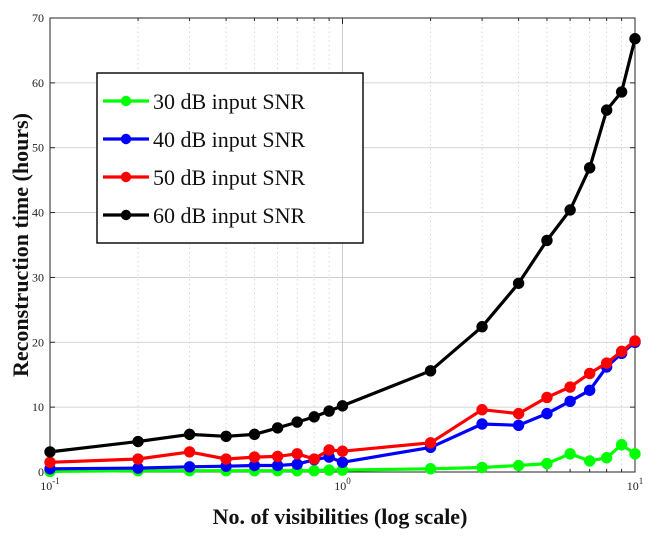 This screenshot has width=656, height=541. What do you see at coordinates (348, 481) in the screenshot?
I see `x-tick-exponent: 0` at bounding box center [348, 481].